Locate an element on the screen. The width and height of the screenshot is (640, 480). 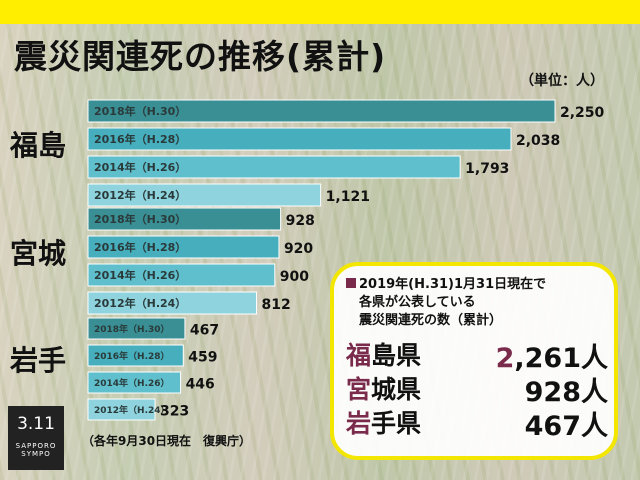
prefecture-rest: 城県 is located at coordinates (396, 389).